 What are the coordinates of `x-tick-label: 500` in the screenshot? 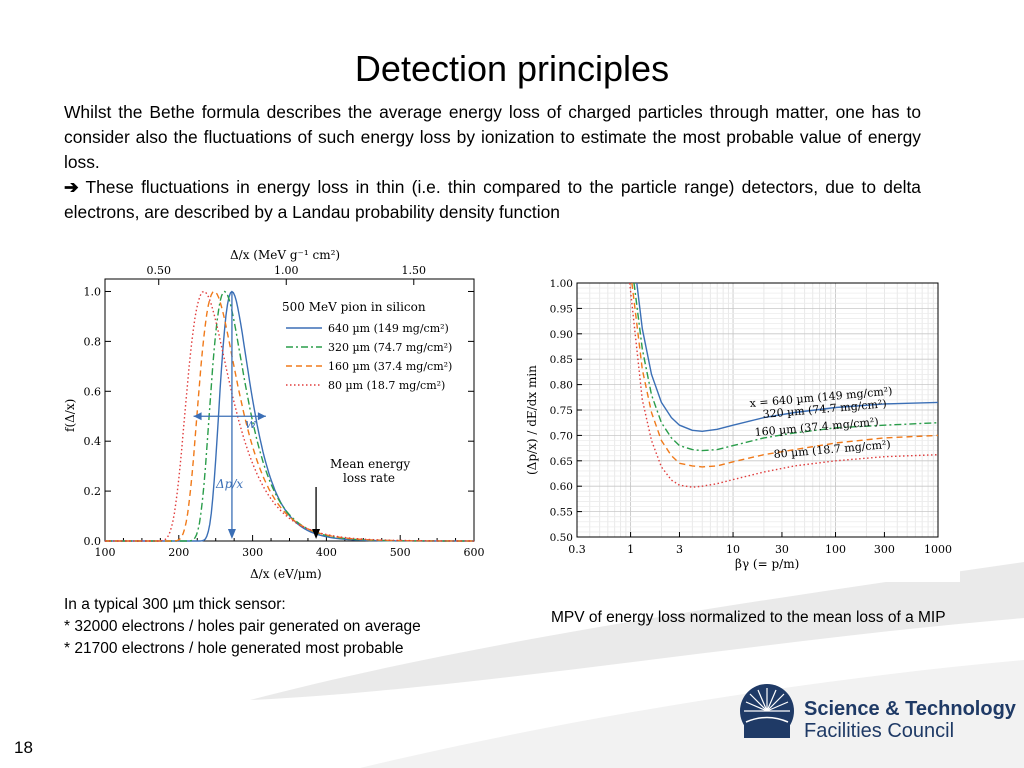 It's located at (400, 552).